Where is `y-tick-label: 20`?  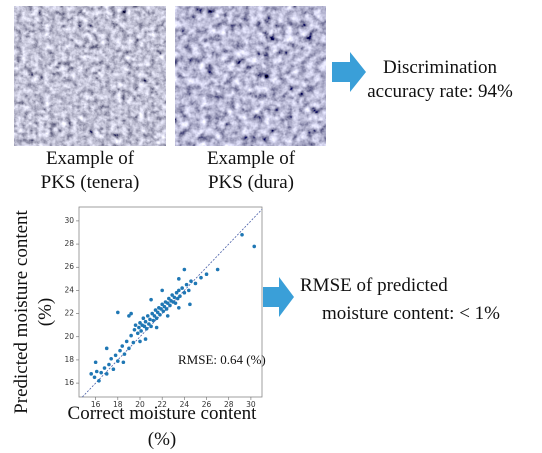 y-tick-label: 20 is located at coordinates (69, 336).